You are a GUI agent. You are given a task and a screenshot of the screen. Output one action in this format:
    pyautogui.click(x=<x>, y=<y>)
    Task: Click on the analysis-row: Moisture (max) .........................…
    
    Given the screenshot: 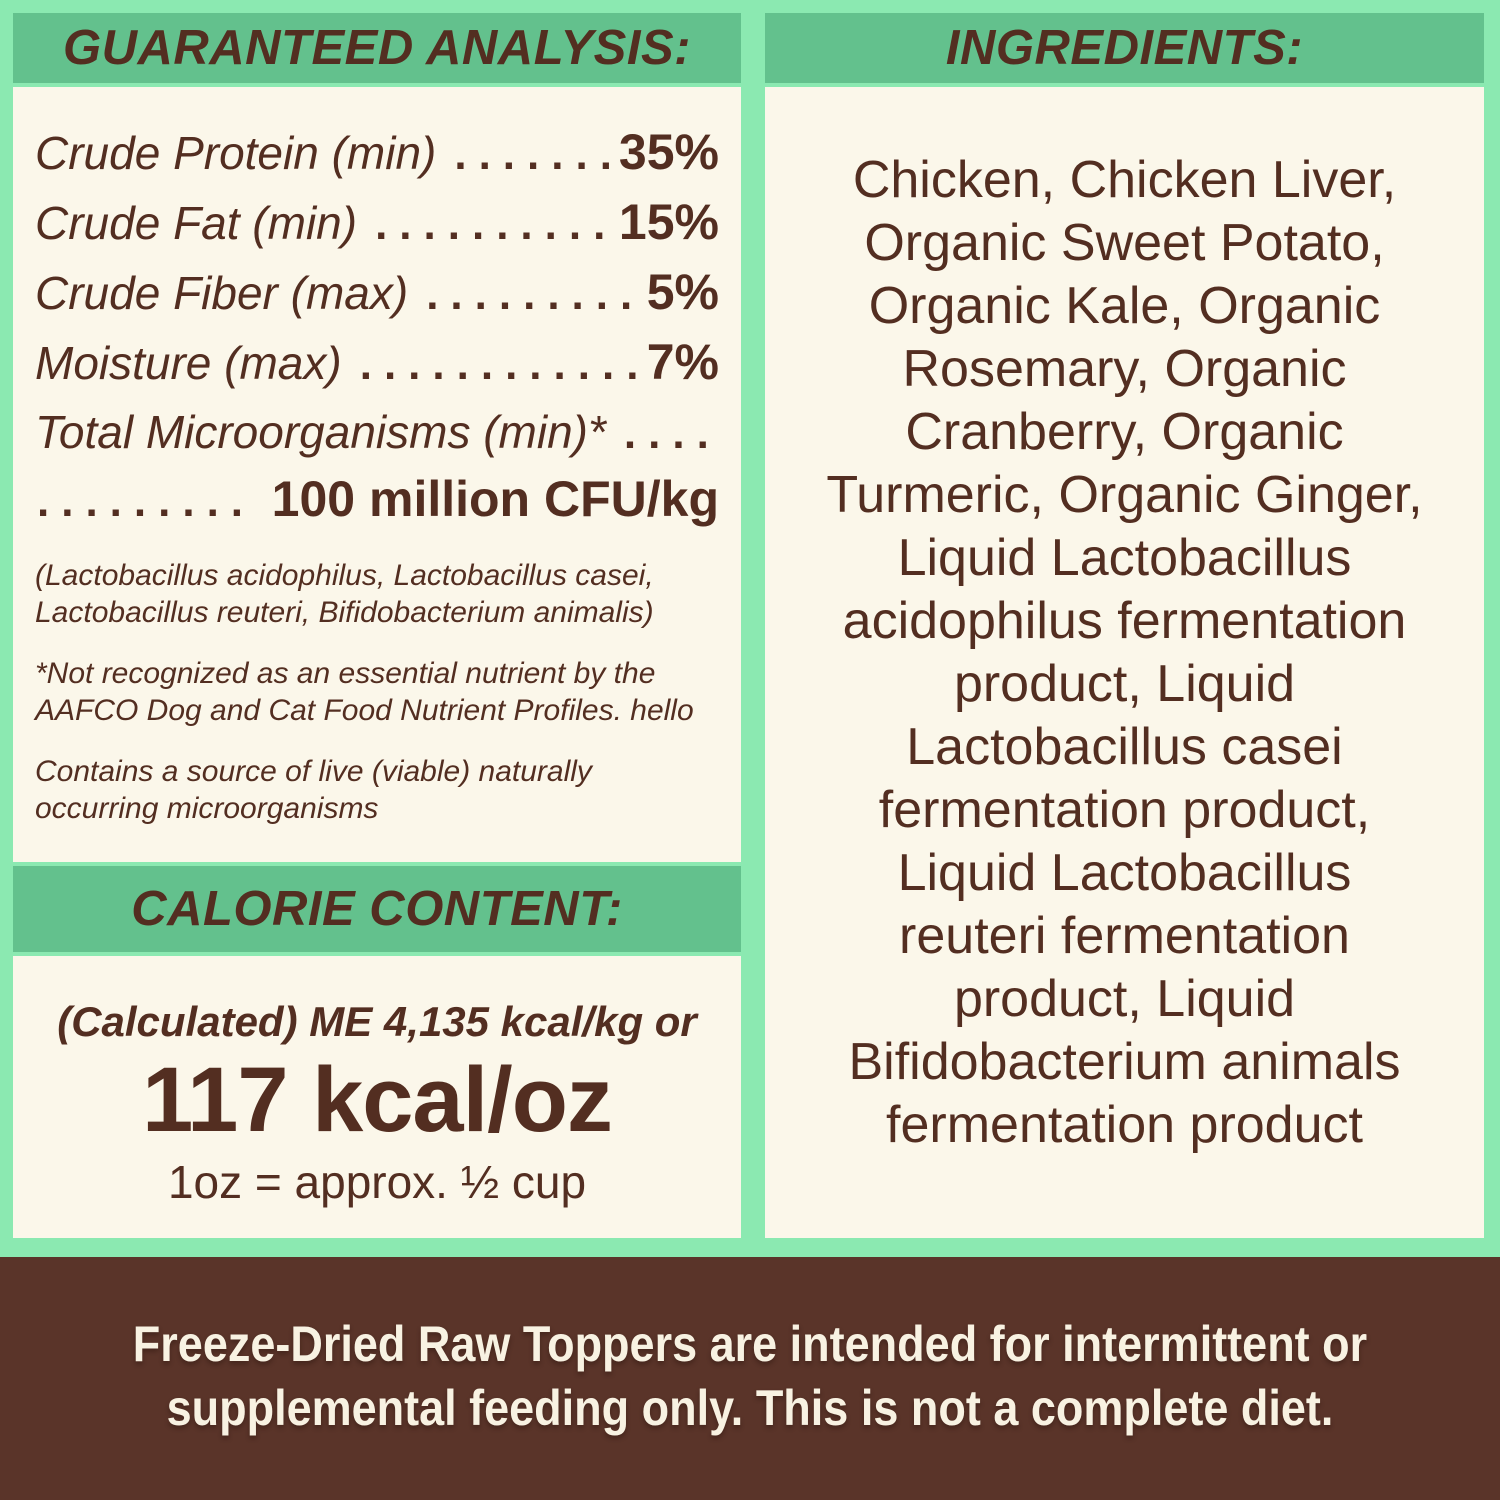 What is the action you would take?
    pyautogui.click(x=377, y=362)
    